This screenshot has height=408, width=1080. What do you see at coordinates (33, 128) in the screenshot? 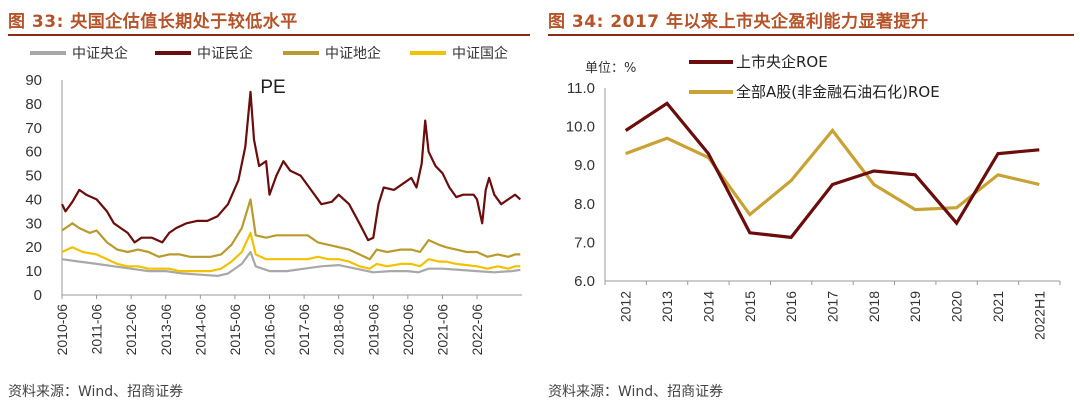
I see `pe-y-tick-70: 70` at bounding box center [33, 128].